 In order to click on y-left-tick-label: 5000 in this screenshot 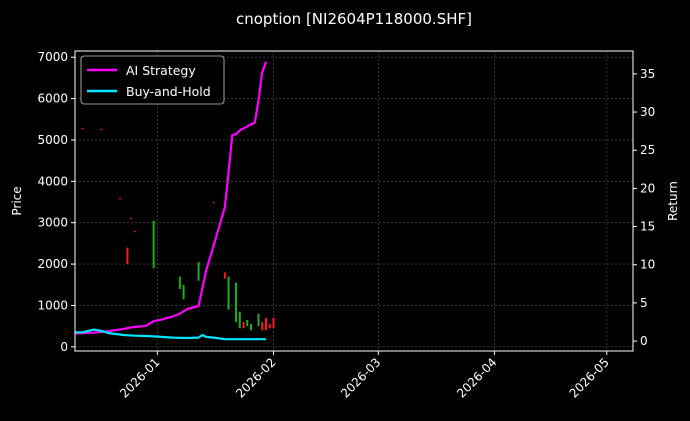, I will do `click(52, 140)`.